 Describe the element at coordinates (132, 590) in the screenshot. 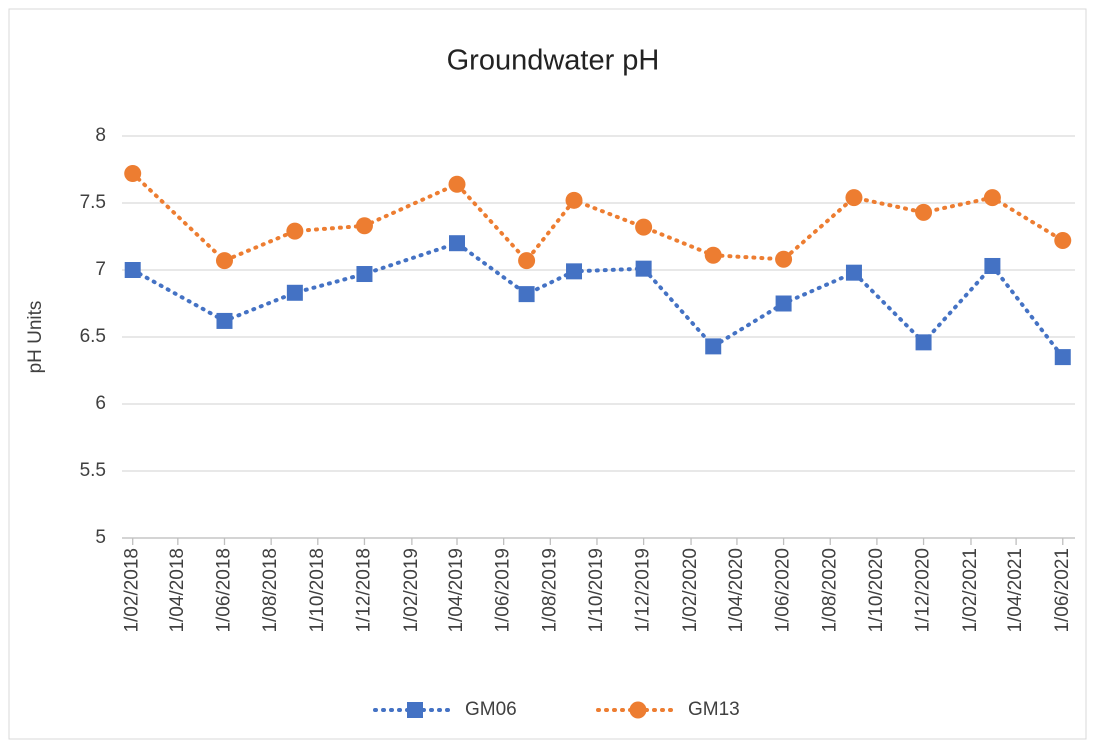

I see `x-tick-label: 1/02/2018` at that location.